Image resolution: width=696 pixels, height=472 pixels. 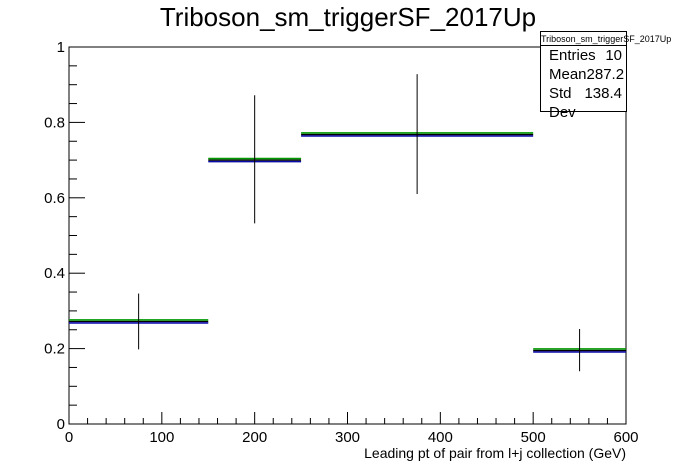 I want to click on y-tick-label: 0.2, so click(x=54, y=349).